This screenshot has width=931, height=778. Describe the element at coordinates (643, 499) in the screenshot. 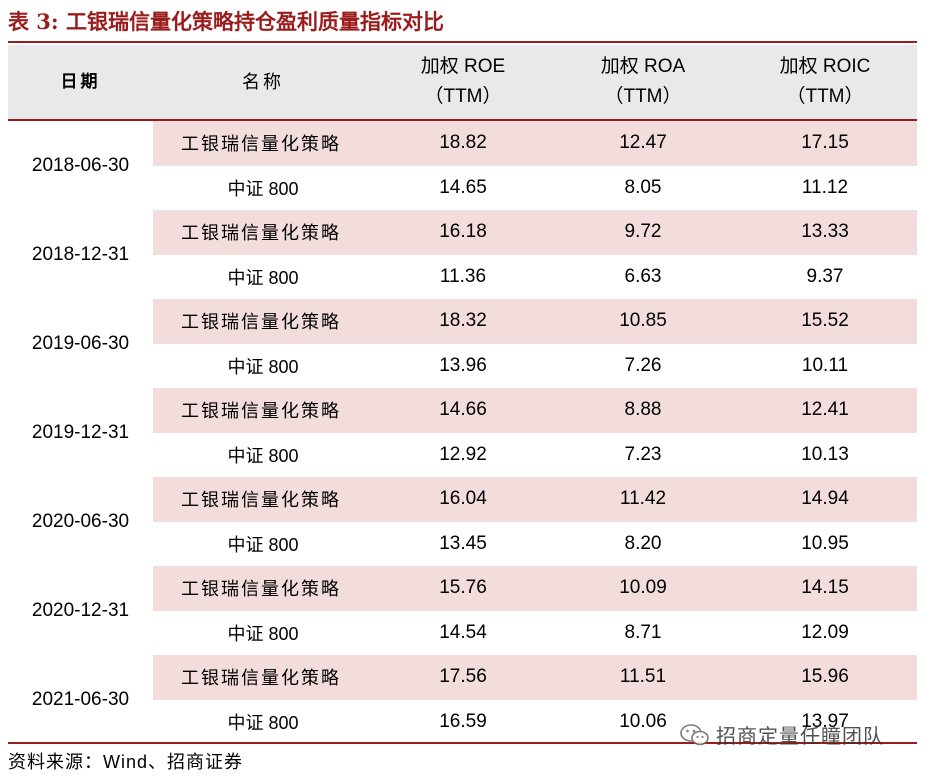

I see `row-roa: 11.42` at that location.